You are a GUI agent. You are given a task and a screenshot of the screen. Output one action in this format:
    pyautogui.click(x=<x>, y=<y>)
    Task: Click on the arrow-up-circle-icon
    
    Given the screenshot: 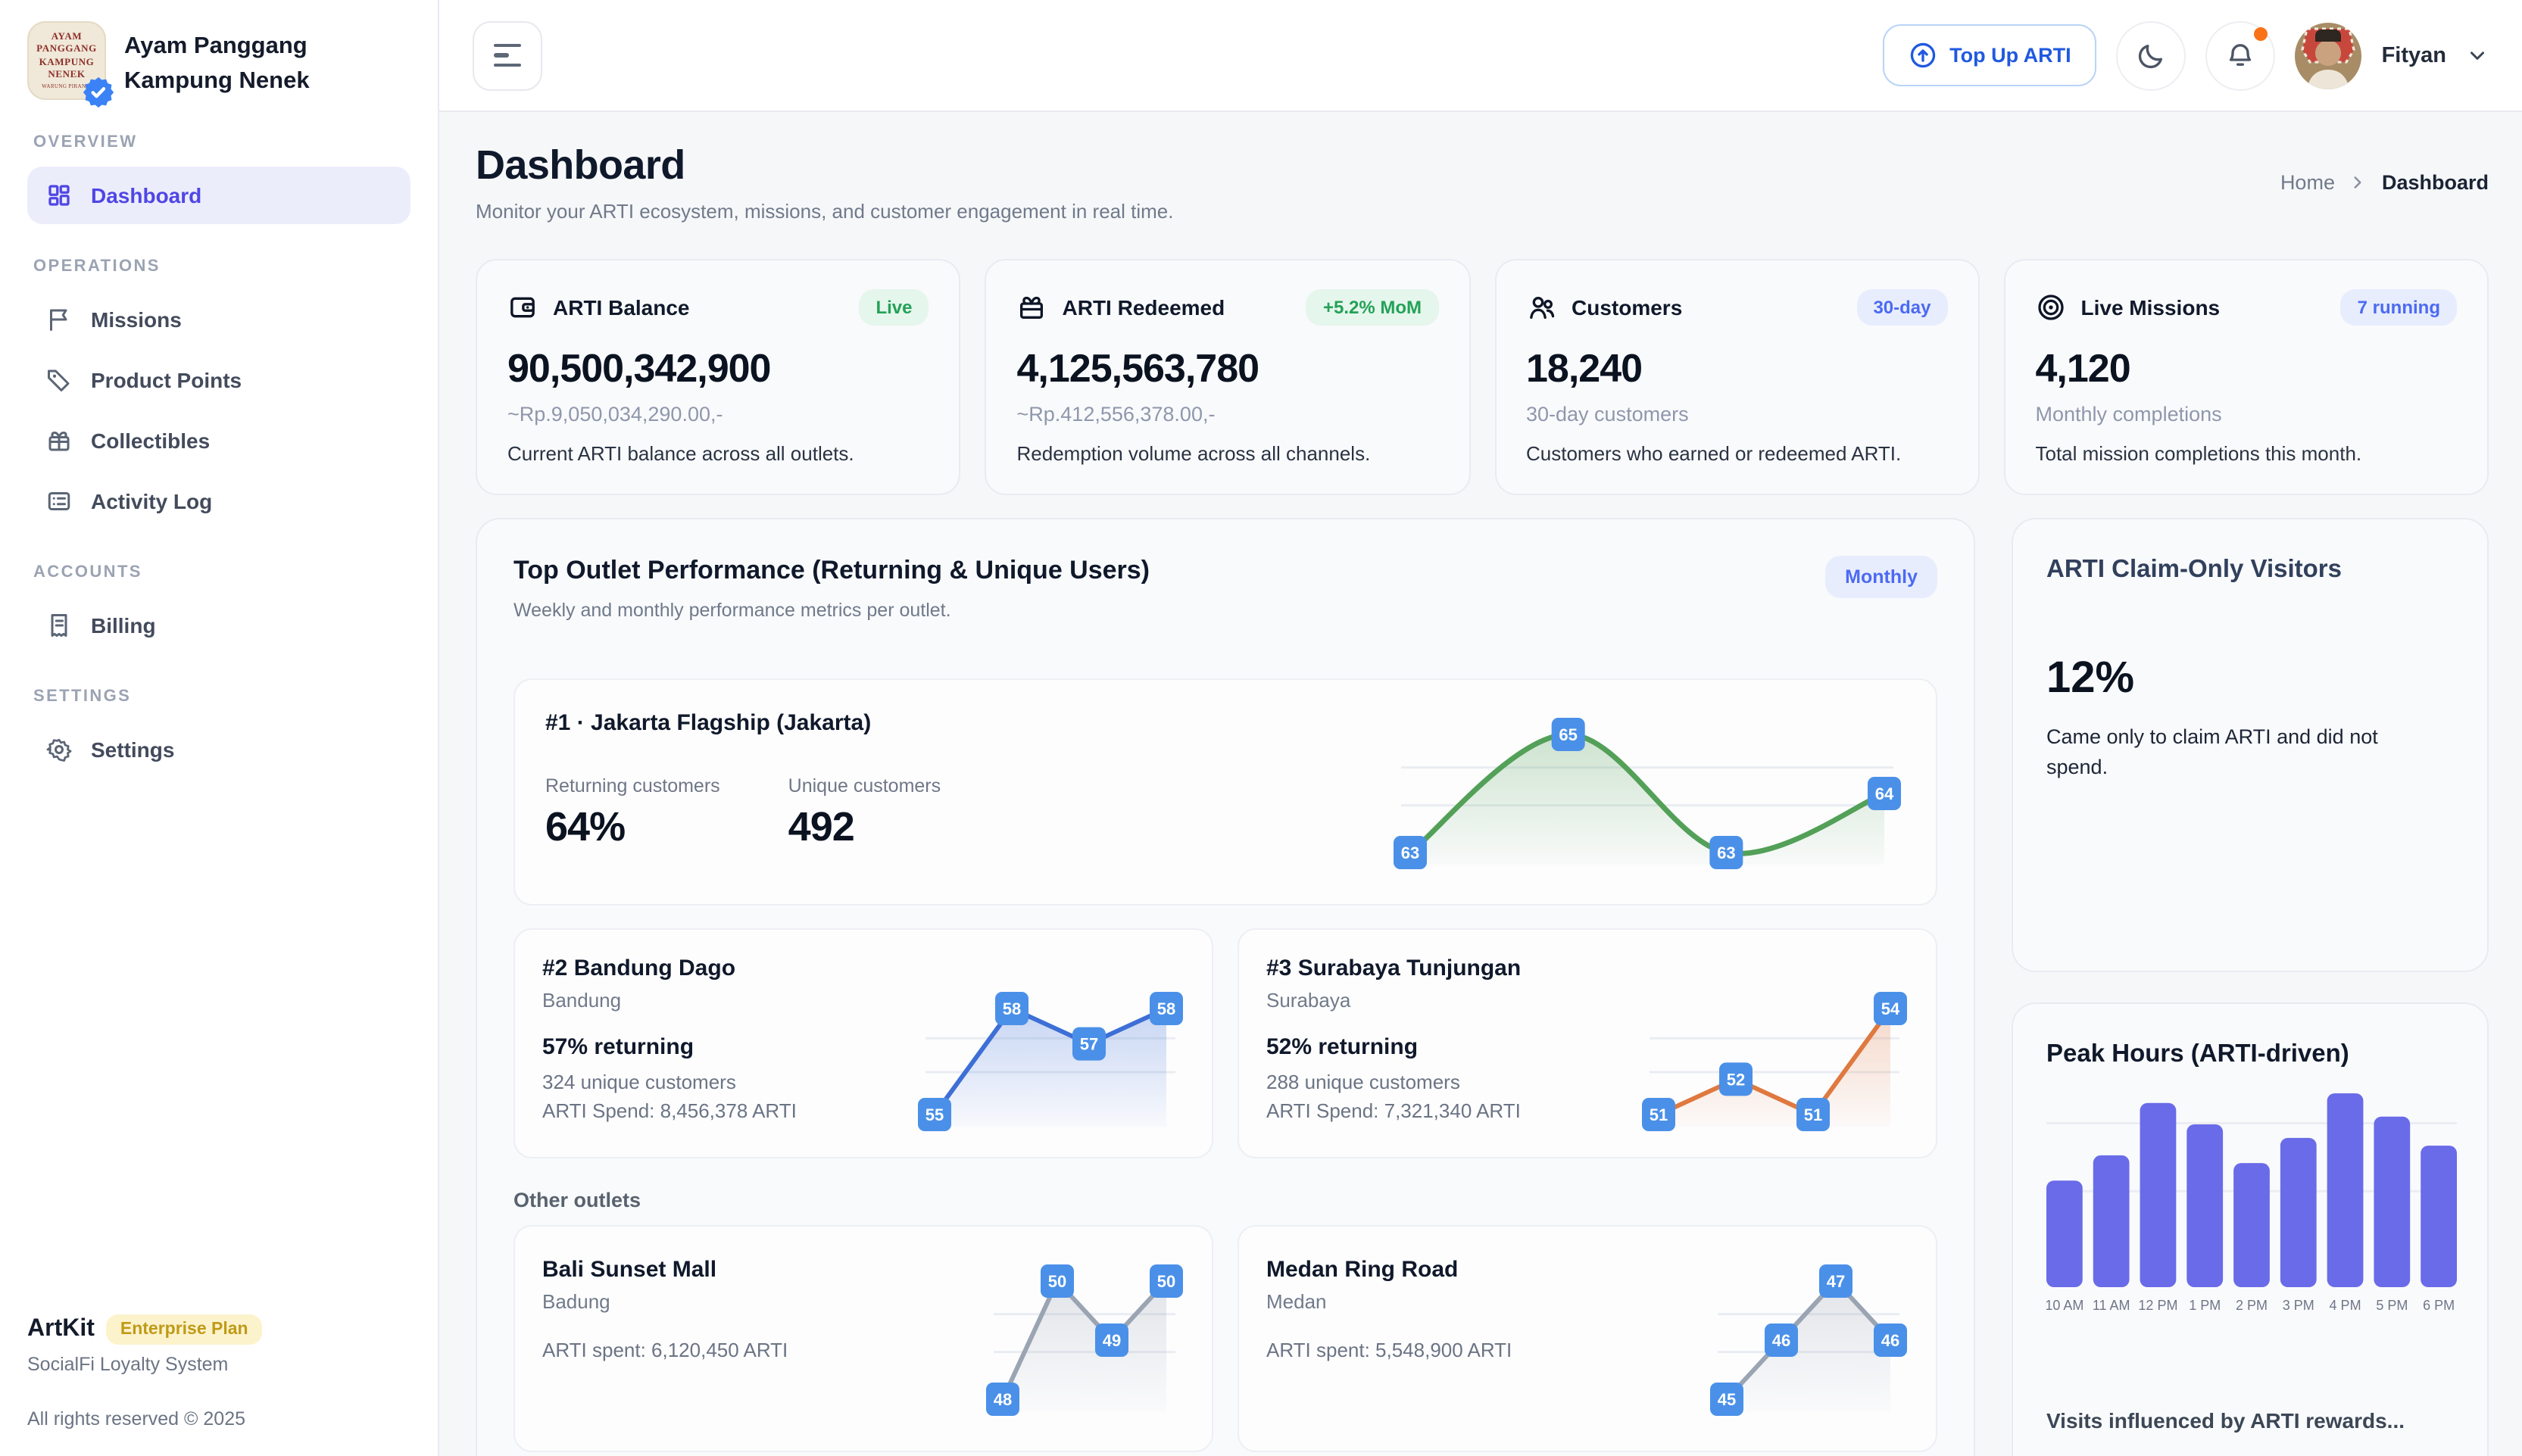 What is the action you would take?
    pyautogui.click(x=1923, y=55)
    